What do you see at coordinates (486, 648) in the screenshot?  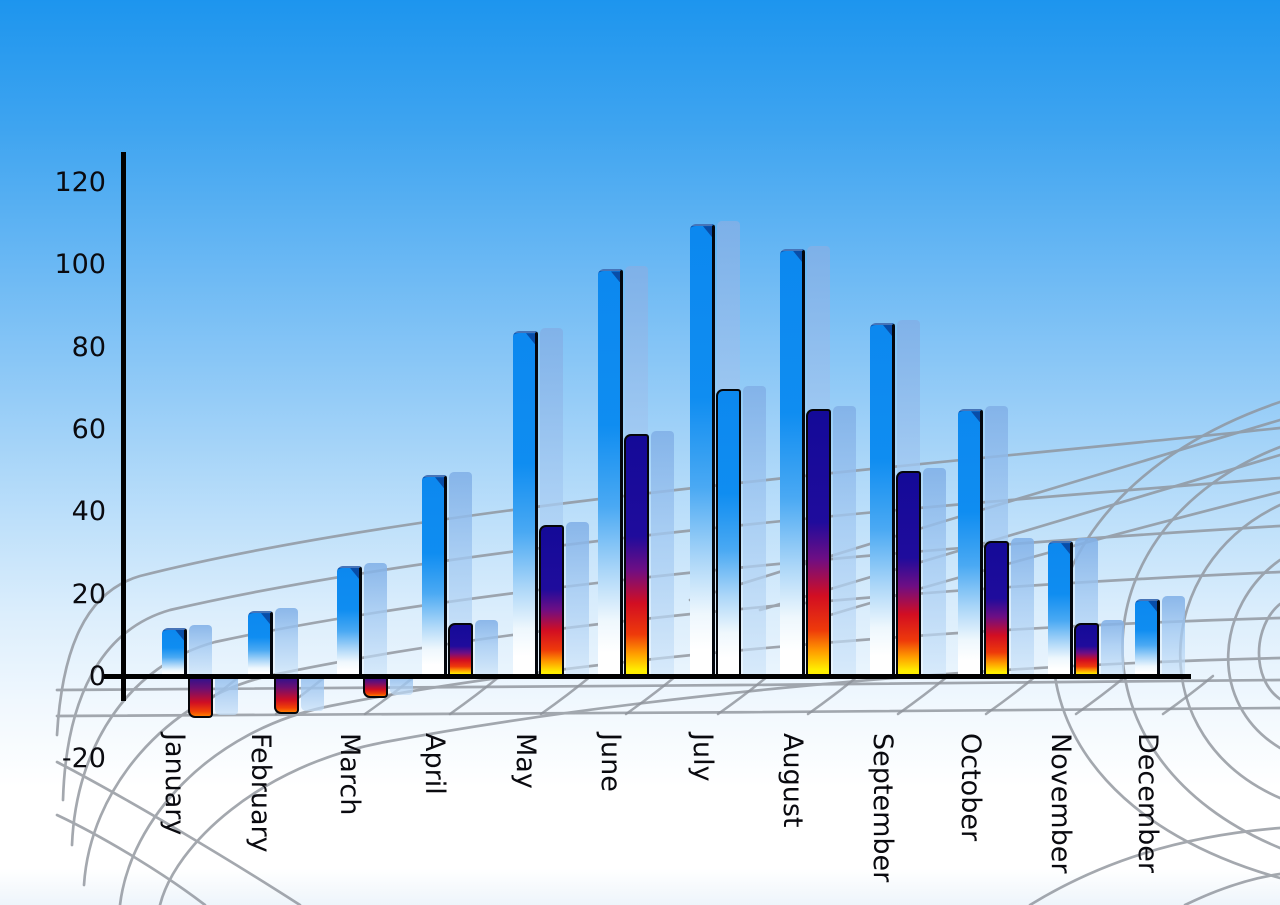 I see `bar-shadow-april-secondary` at bounding box center [486, 648].